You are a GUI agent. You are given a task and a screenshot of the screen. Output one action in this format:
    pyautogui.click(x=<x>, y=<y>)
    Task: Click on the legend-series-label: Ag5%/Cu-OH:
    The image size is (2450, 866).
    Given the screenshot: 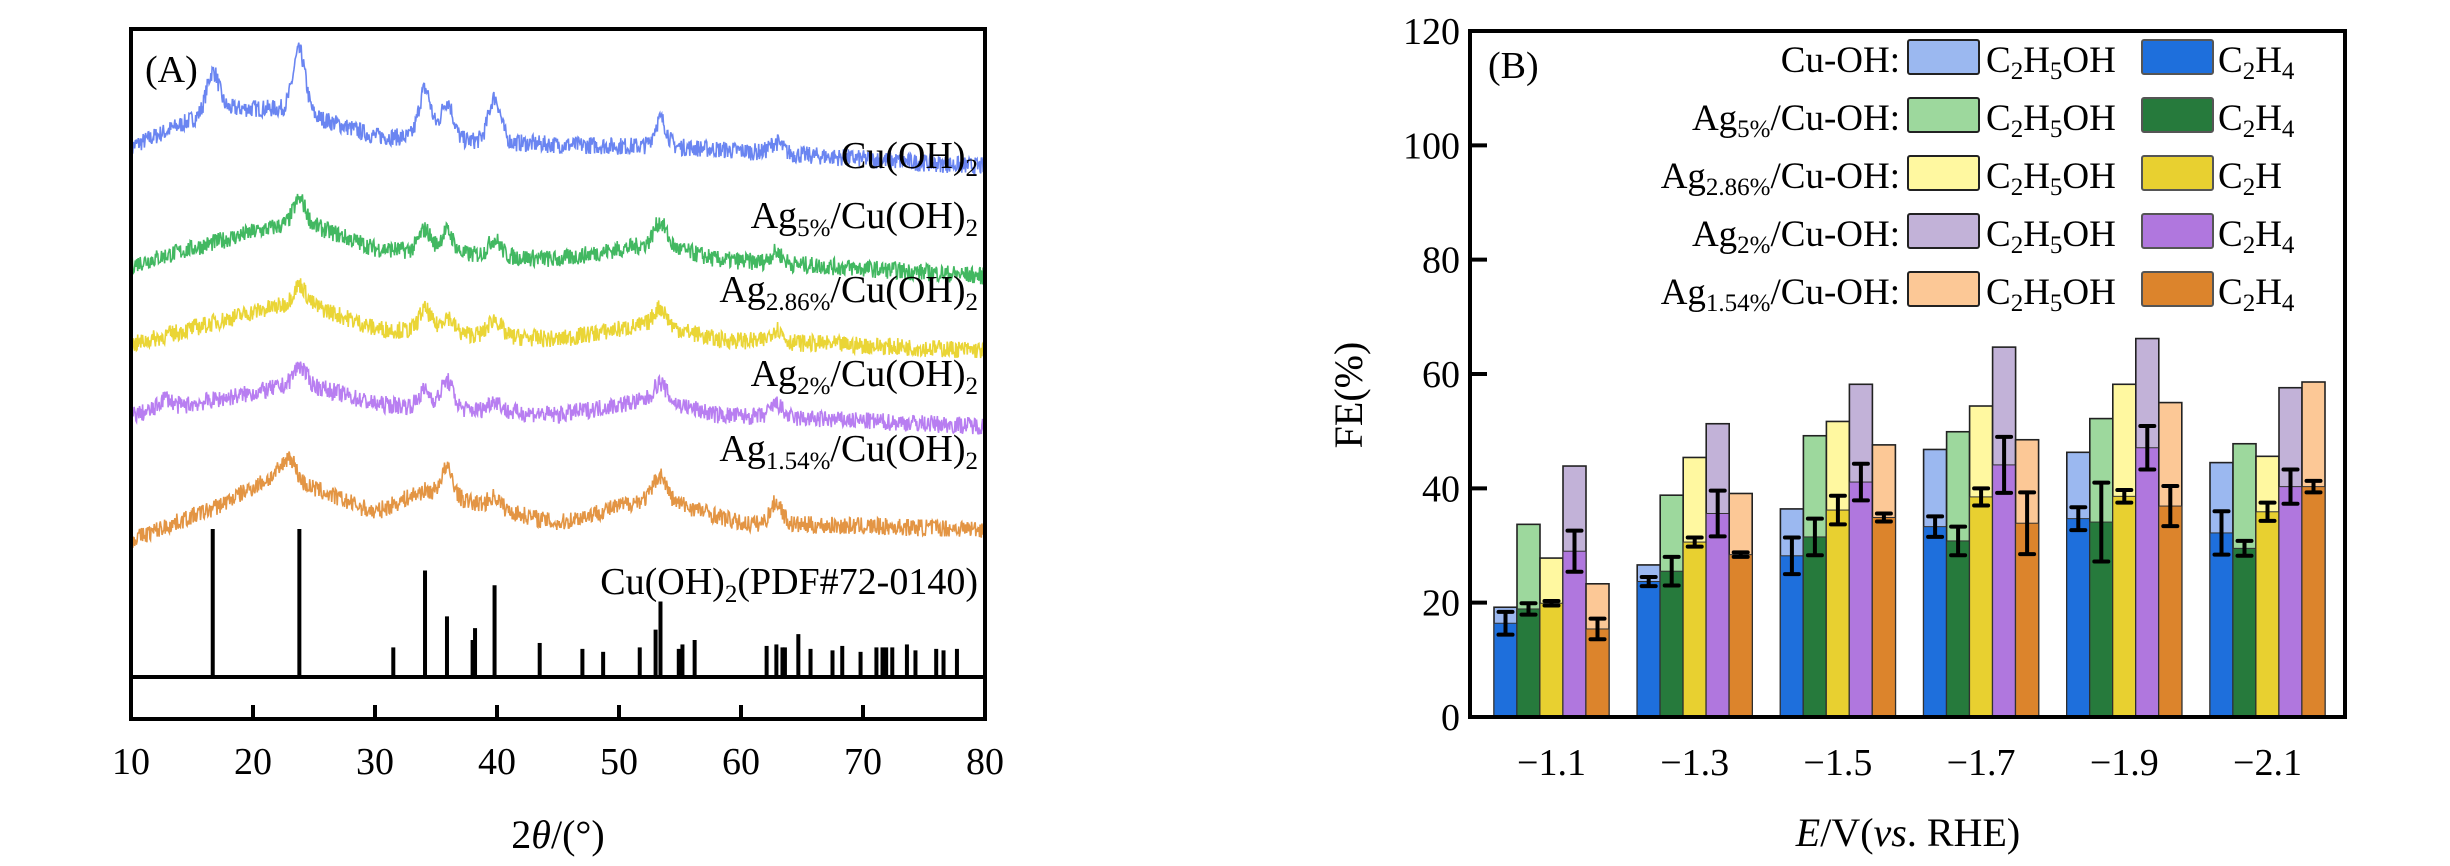 What is the action you would take?
    pyautogui.click(x=1796, y=120)
    